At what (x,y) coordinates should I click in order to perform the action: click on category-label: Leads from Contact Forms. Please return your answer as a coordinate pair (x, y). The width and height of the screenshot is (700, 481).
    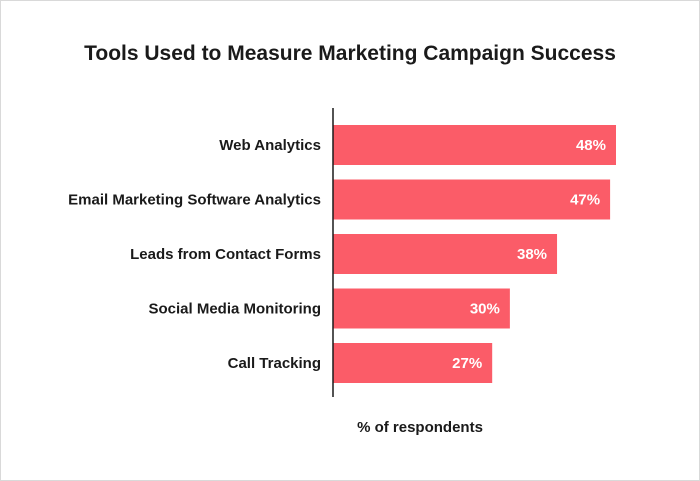
    Looking at the image, I should click on (225, 254).